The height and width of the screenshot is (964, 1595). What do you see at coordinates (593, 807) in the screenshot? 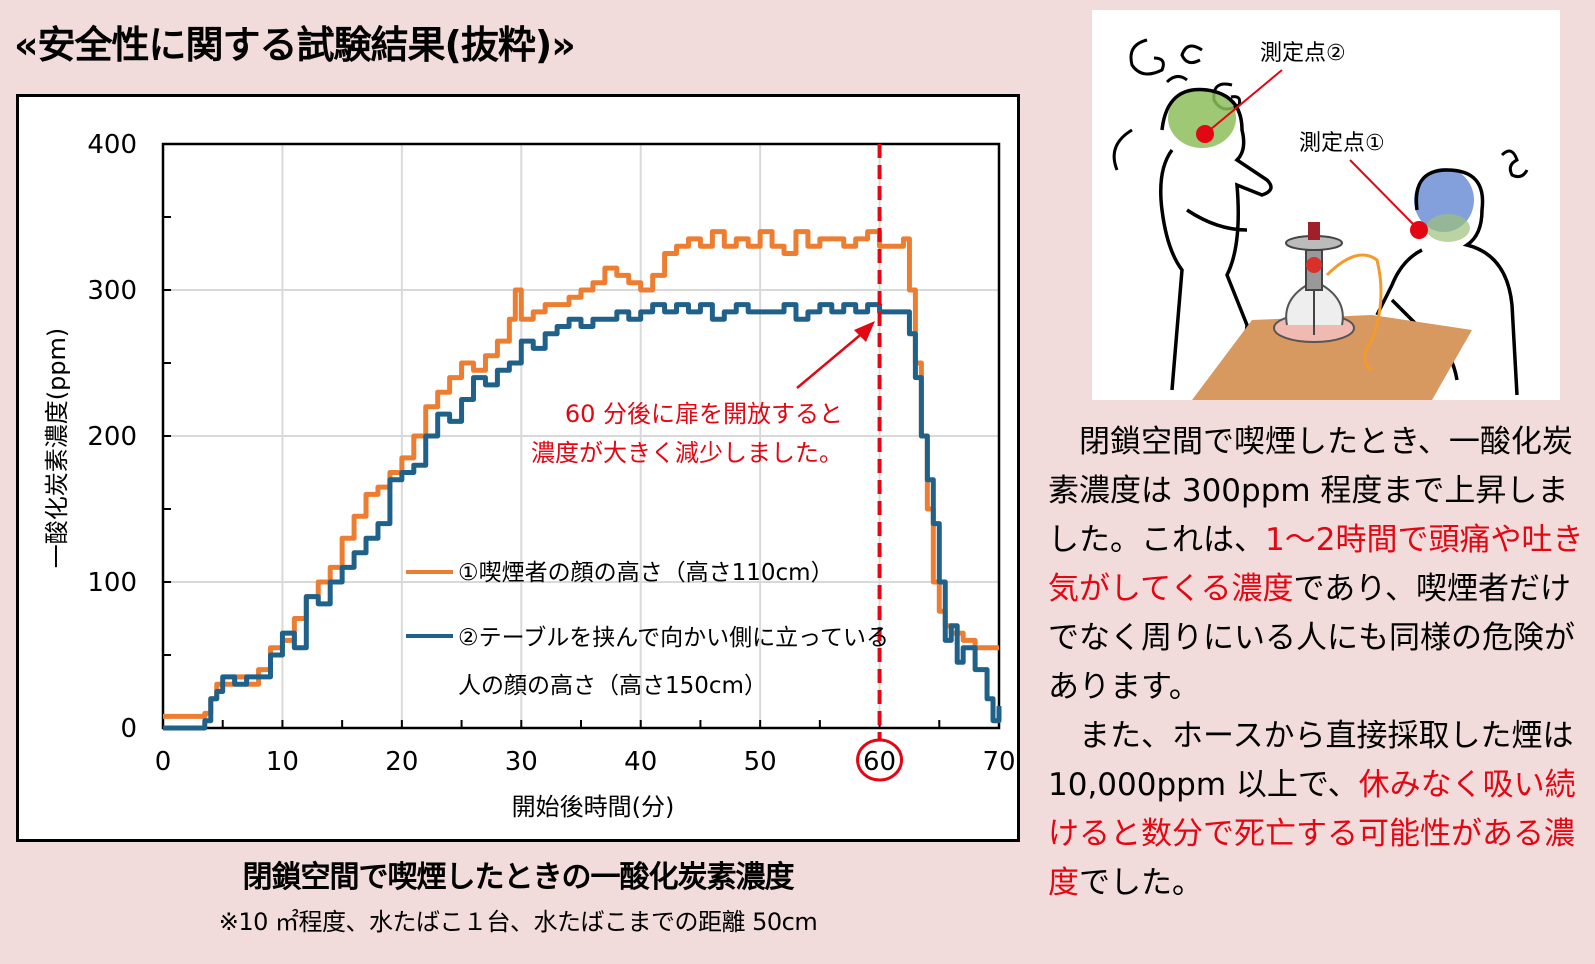
I see `x-axis-label: 開始後時間(分)` at bounding box center [593, 807].